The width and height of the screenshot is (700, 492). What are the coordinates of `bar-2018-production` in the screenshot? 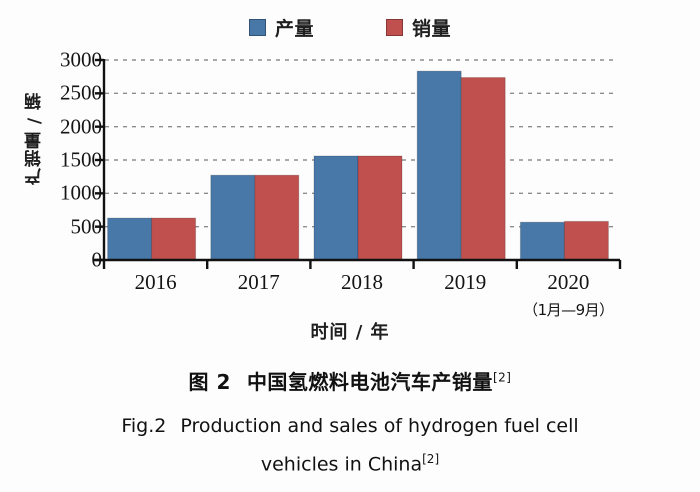 It's located at (336, 208).